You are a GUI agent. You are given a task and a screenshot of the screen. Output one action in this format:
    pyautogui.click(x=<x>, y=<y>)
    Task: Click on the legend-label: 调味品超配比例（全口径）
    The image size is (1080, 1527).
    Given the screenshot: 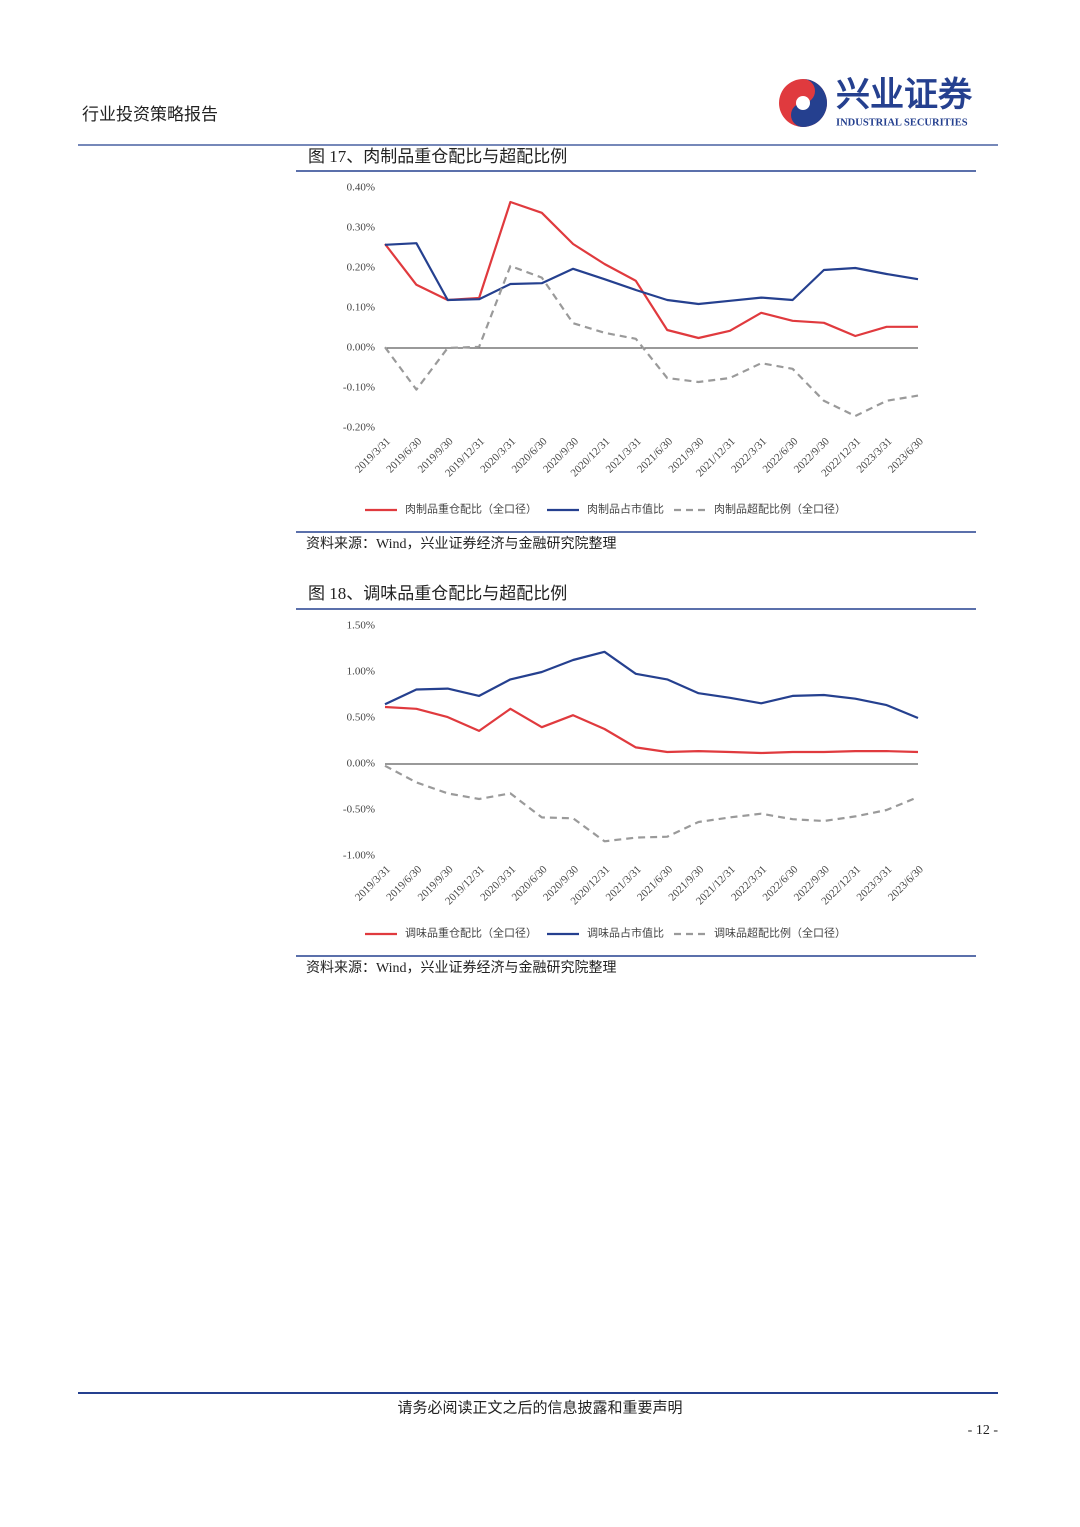 What is the action you would take?
    pyautogui.click(x=780, y=933)
    